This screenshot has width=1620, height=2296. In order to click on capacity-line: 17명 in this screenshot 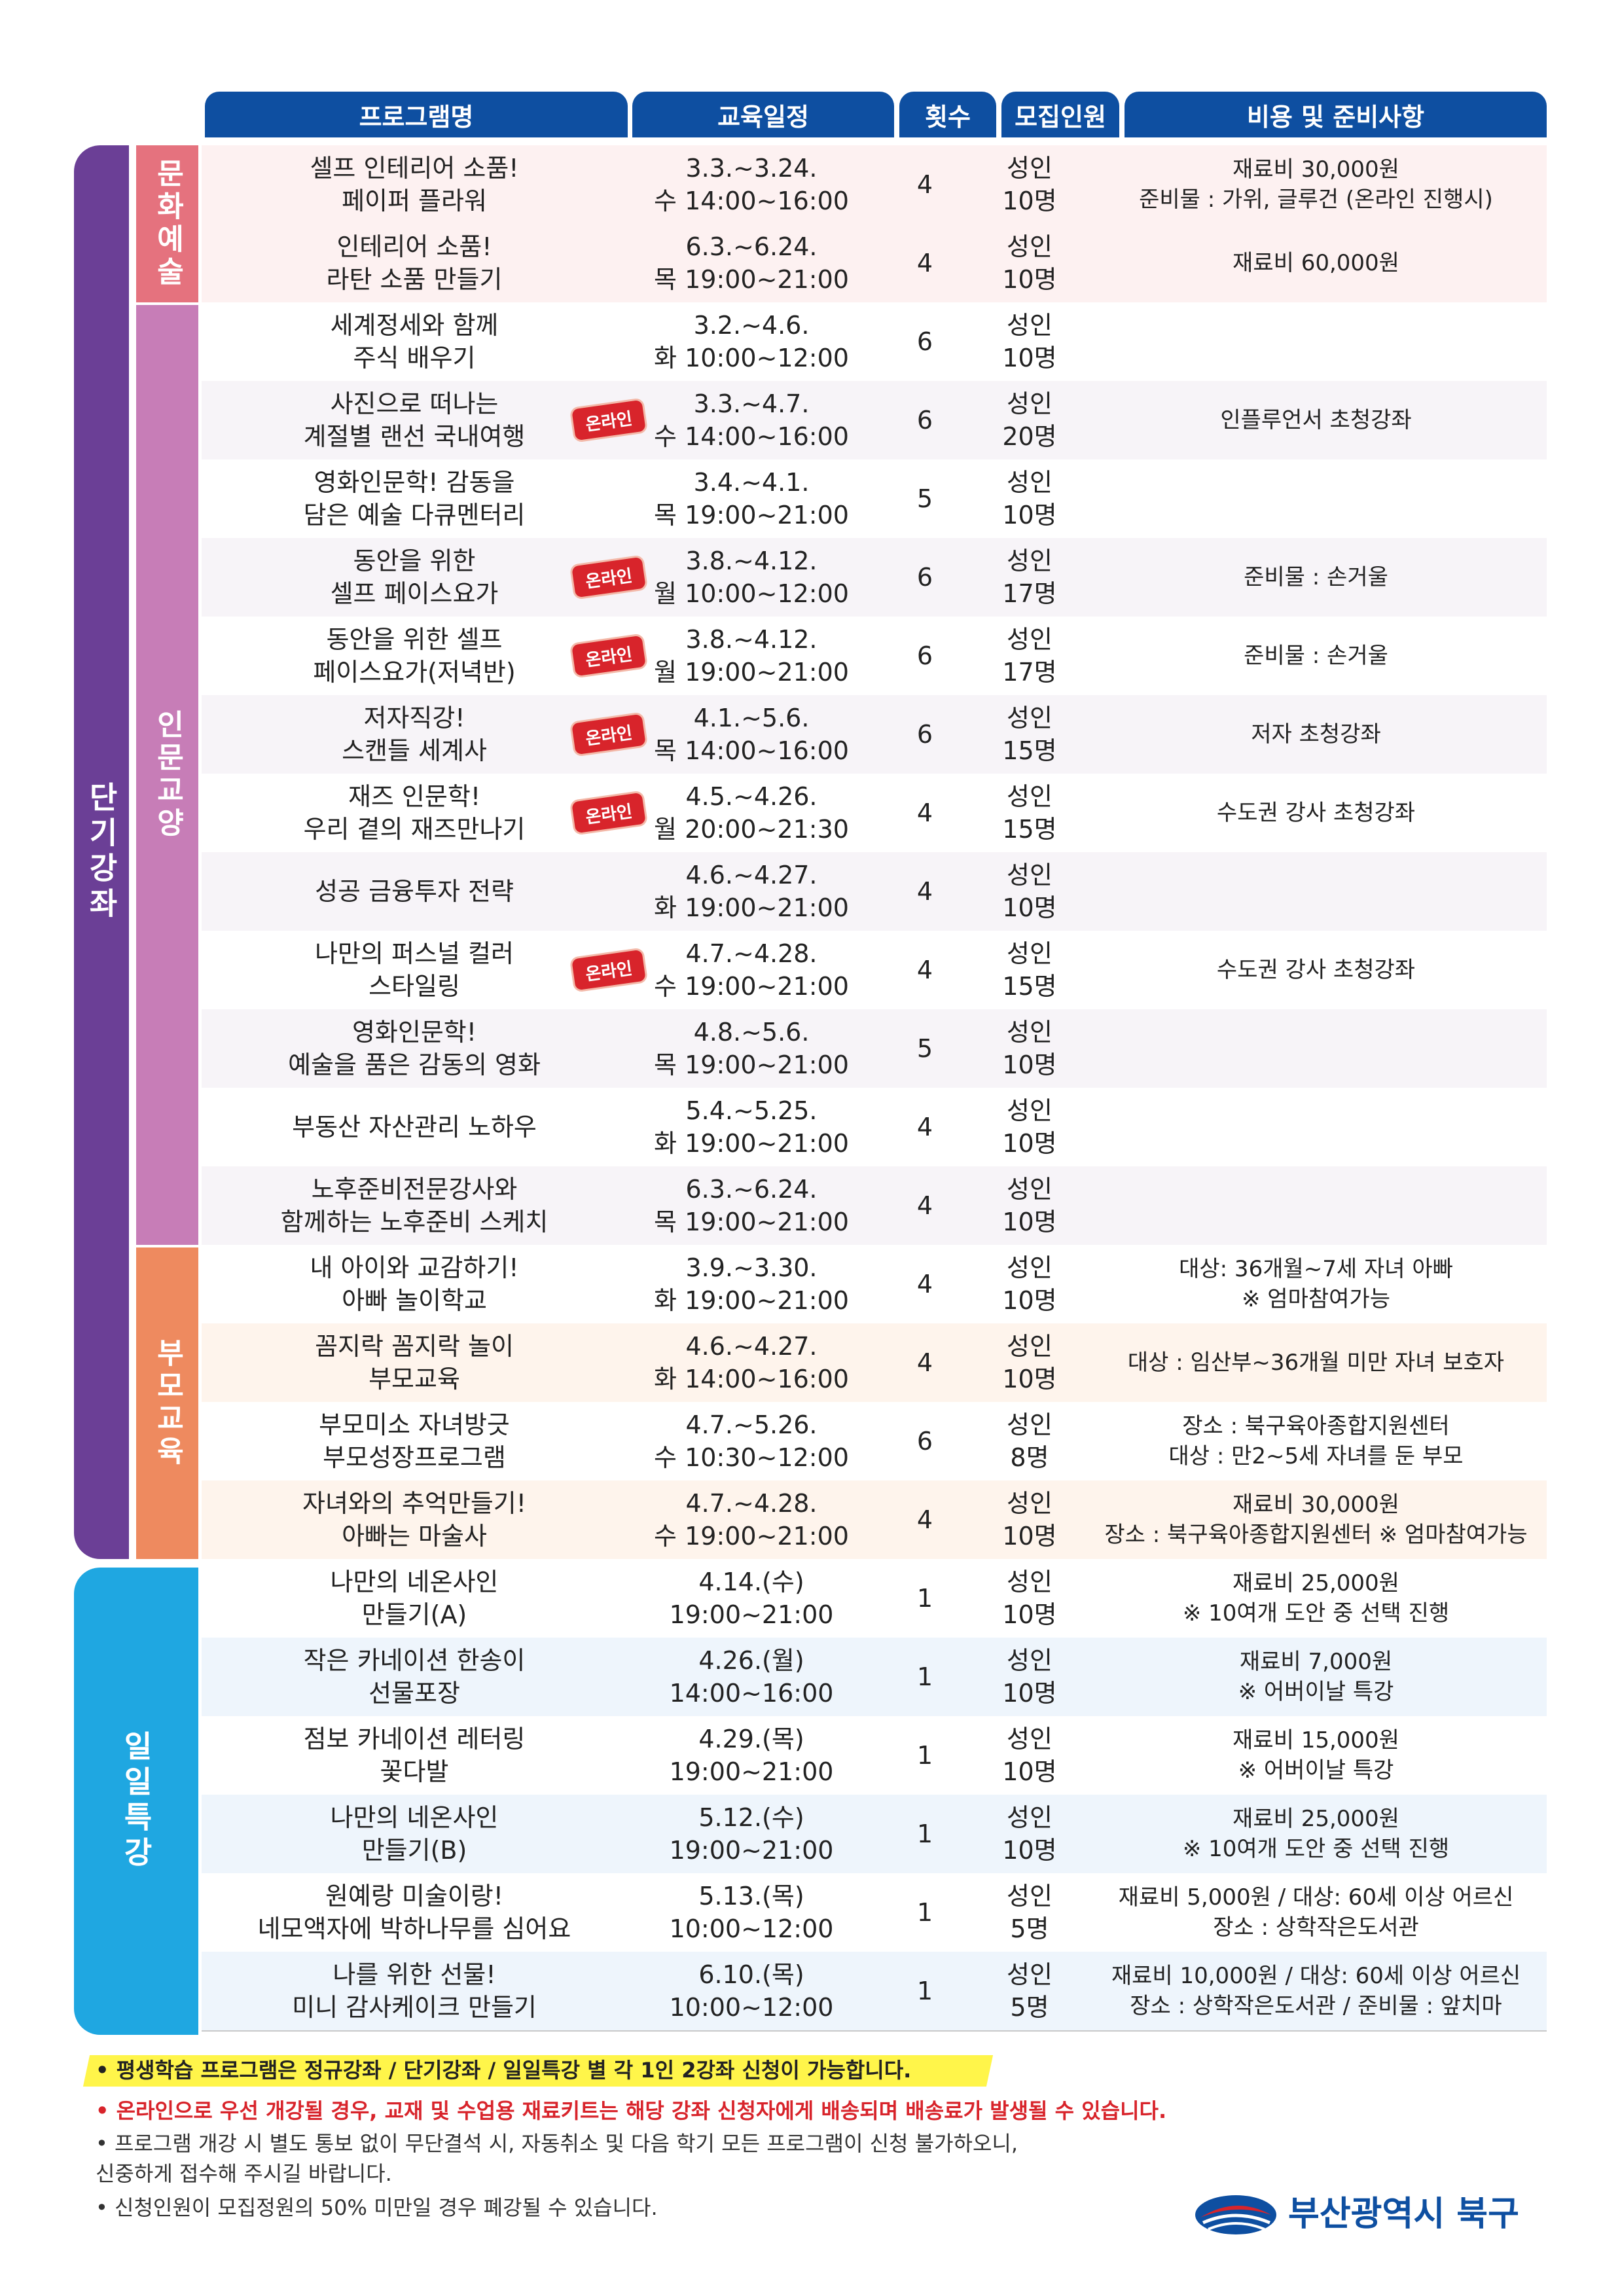, I will do `click(1029, 593)`.